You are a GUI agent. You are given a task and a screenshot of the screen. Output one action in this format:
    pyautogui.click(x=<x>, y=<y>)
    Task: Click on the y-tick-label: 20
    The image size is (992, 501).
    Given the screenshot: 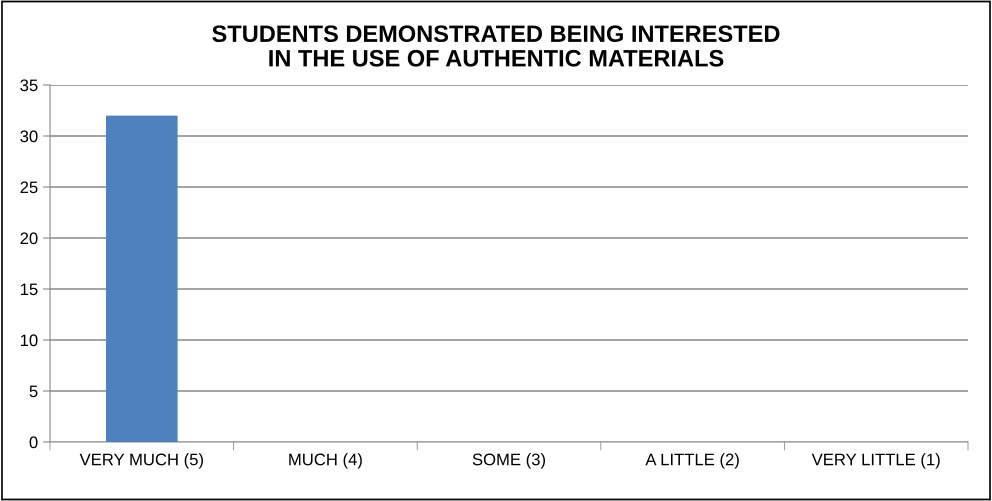 What is the action you would take?
    pyautogui.click(x=29, y=238)
    